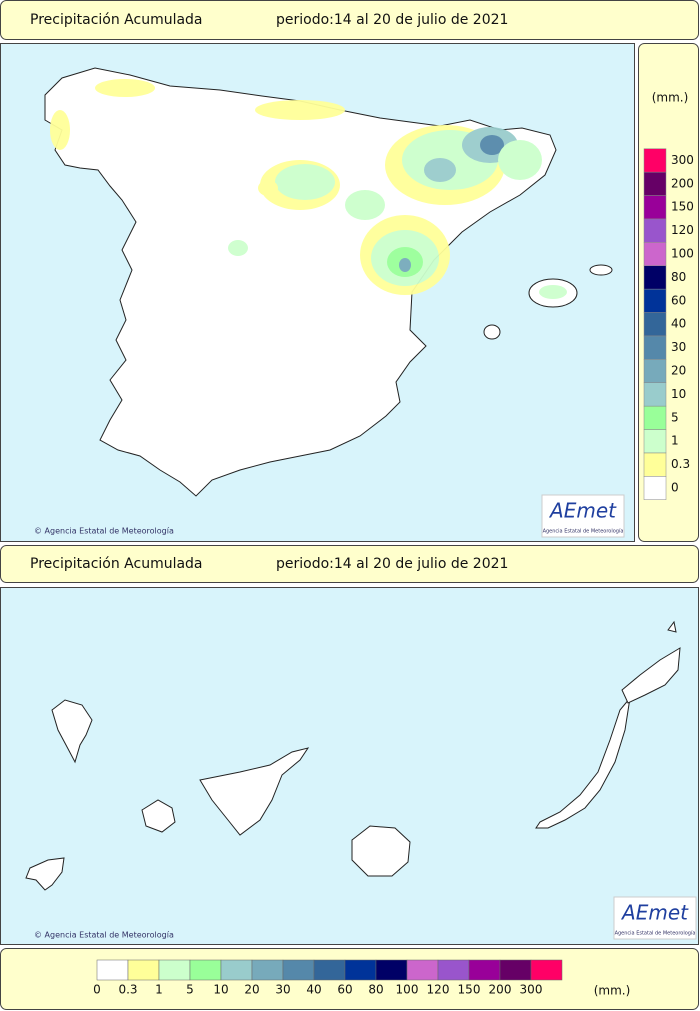  What do you see at coordinates (492, 332) in the screenshot?
I see `ibiza` at bounding box center [492, 332].